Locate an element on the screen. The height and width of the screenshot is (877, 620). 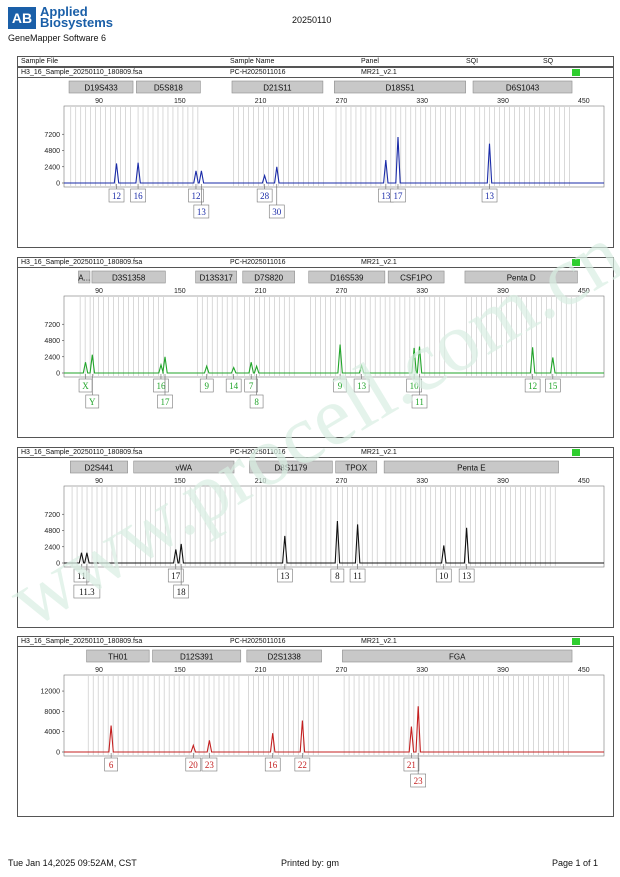
x-tick-label: 270 is located at coordinates (342, 101).